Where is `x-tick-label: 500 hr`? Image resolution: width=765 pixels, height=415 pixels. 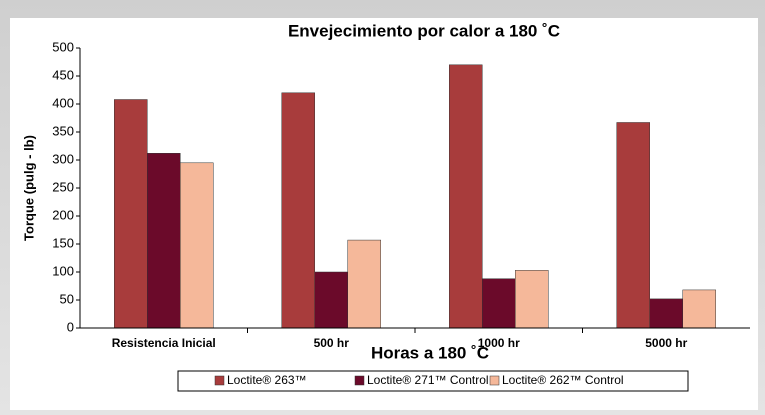 x-tick-label: 500 hr is located at coordinates (332, 343).